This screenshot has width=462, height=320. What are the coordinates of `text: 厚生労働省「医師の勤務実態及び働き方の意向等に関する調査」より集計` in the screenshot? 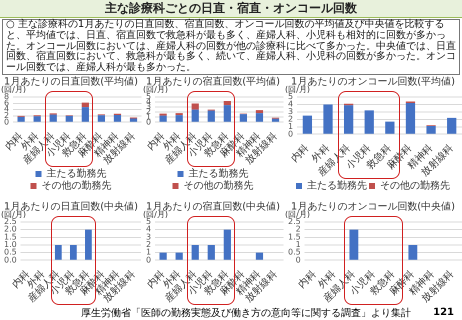 It's located at (246, 313).